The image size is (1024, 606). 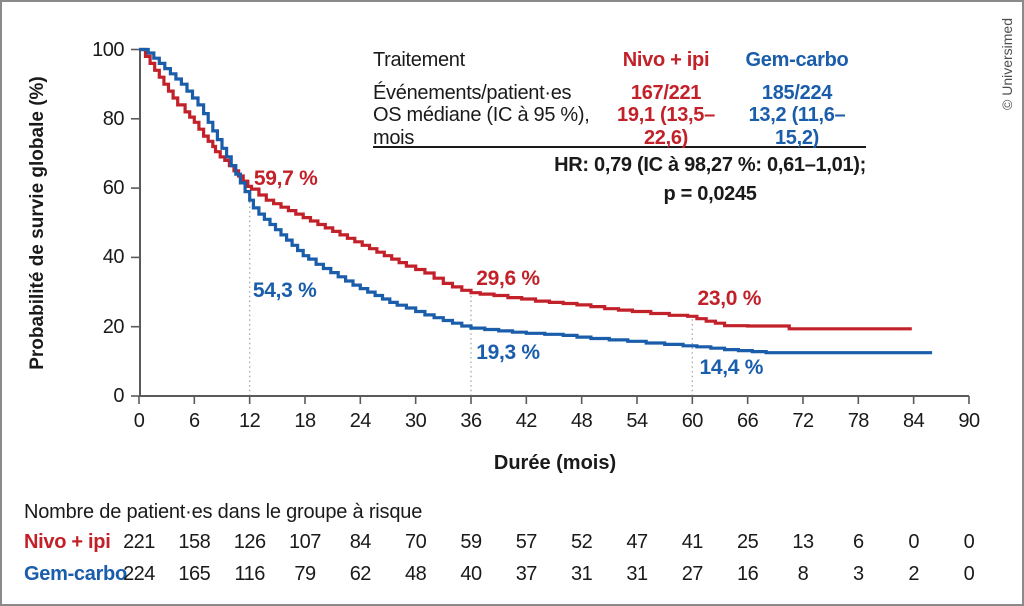 I want to click on risk-count-nivo-month-18: 107, so click(x=305, y=542).